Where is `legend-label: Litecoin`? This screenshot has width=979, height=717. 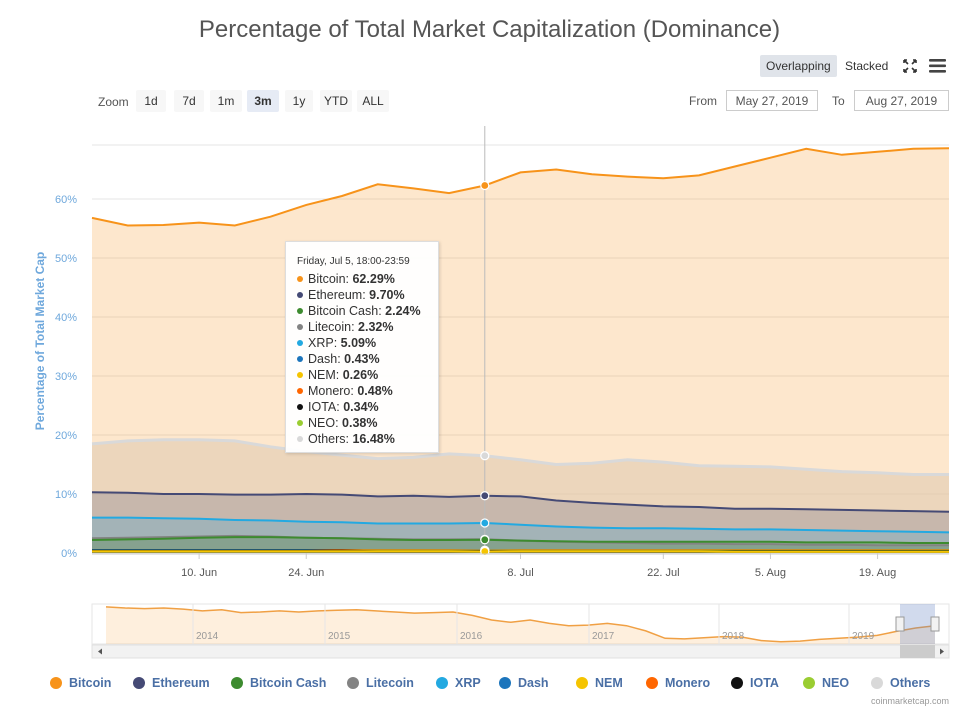
legend-label: Litecoin is located at coordinates (390, 683).